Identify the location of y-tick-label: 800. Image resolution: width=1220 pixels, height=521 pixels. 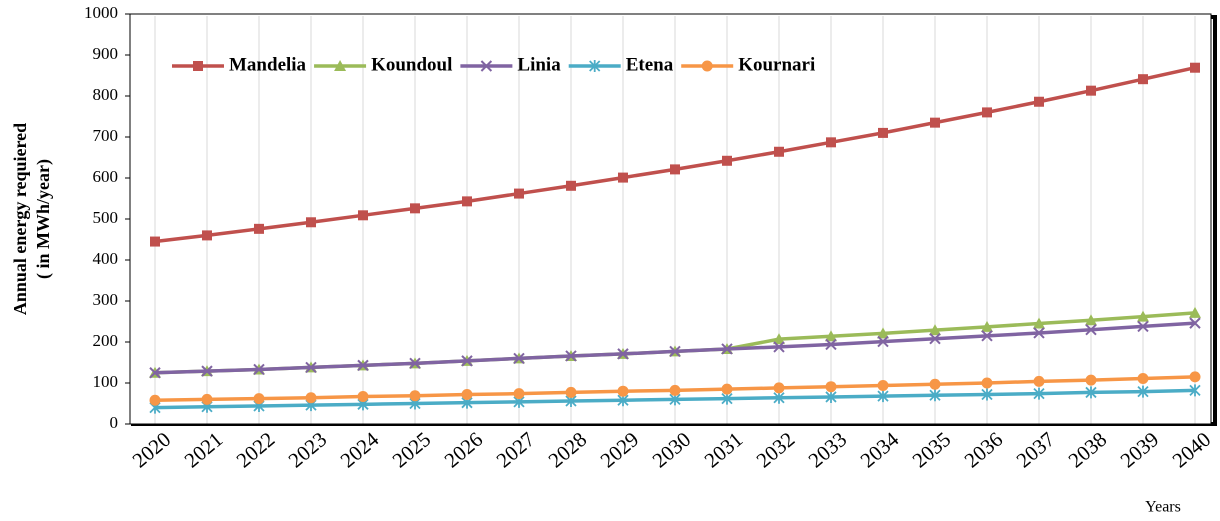
(106, 94).